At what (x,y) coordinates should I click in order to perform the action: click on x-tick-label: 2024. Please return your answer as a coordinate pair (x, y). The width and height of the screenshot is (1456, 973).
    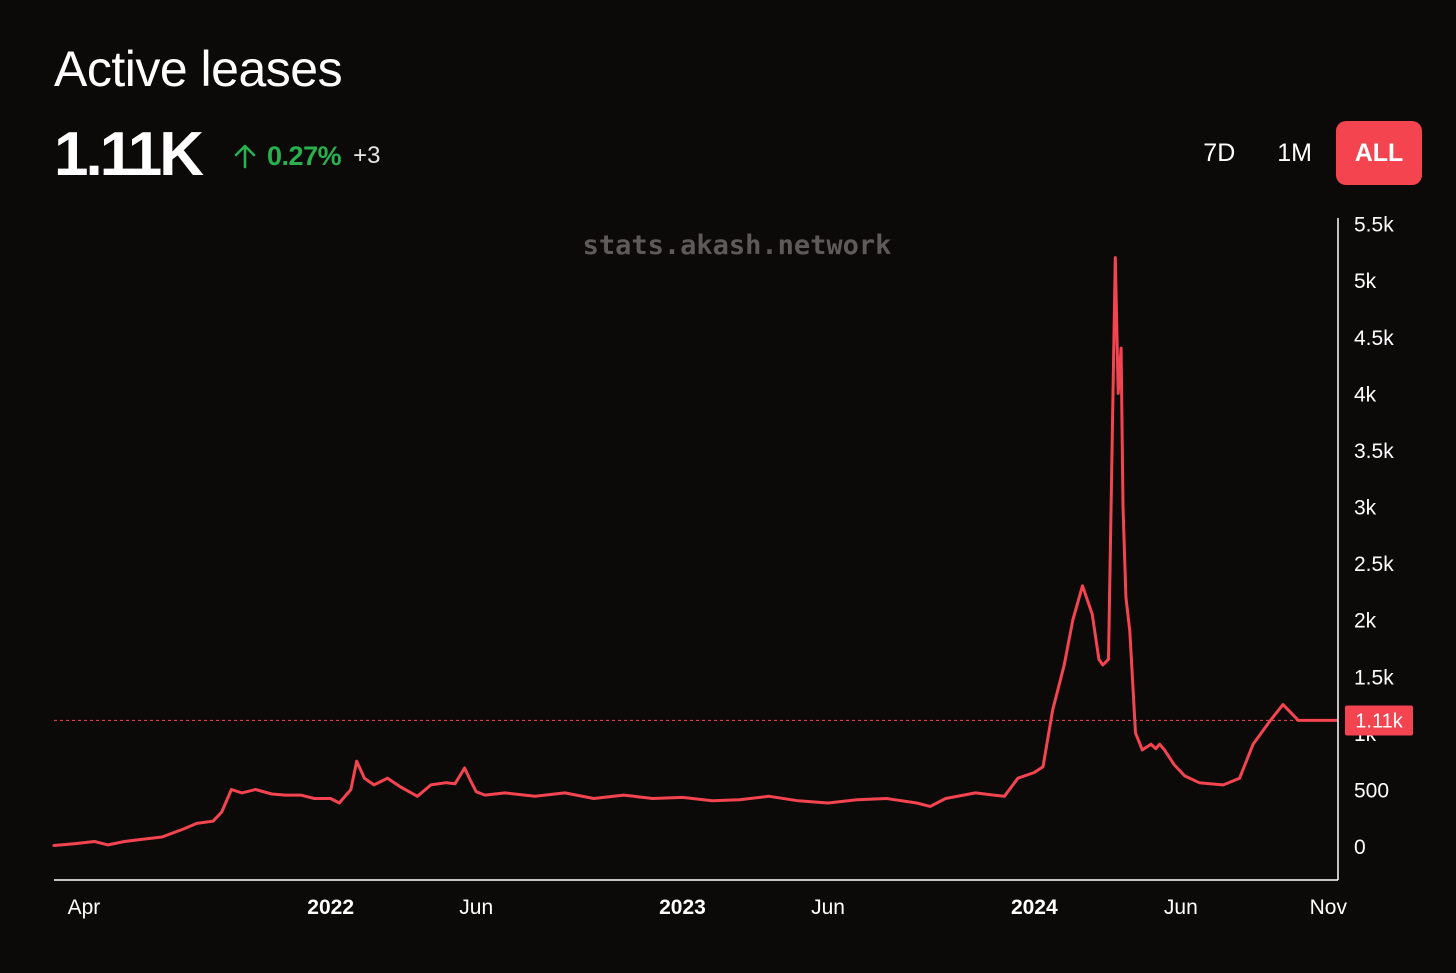
    Looking at the image, I should click on (1034, 907).